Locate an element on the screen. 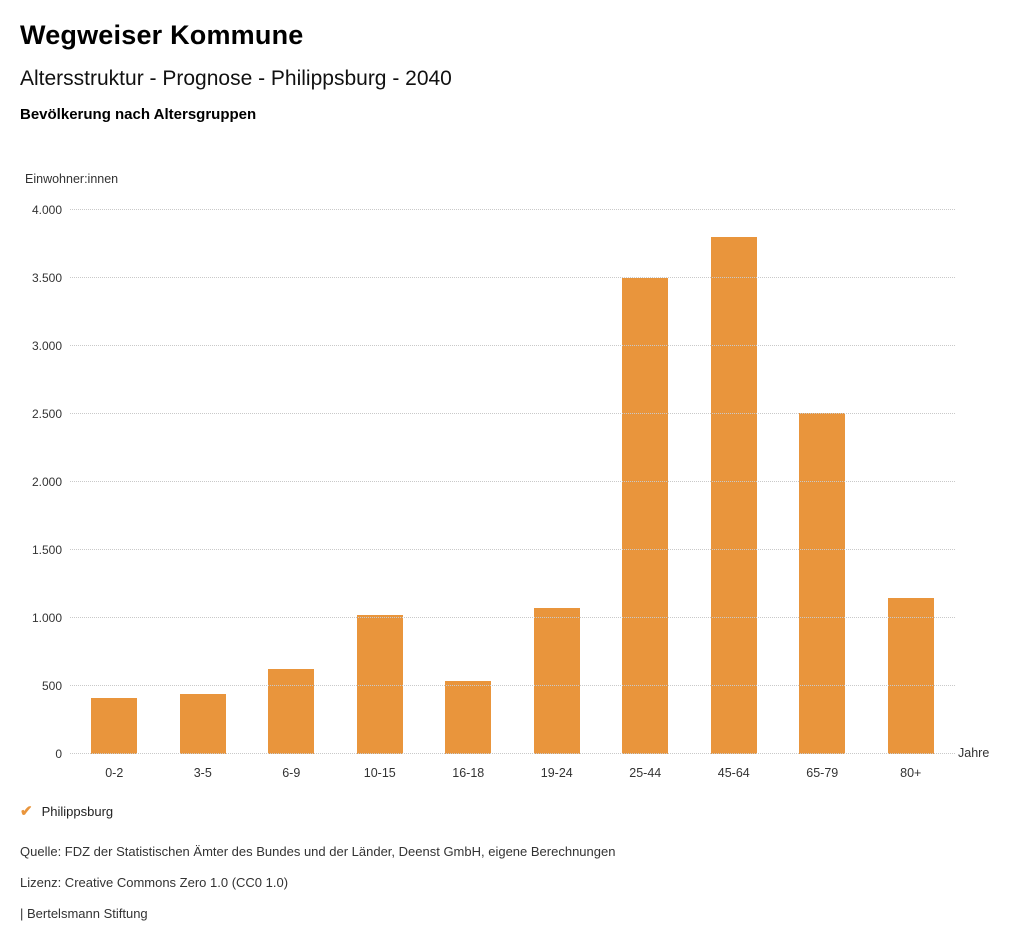  legend-check-icon: ✔ is located at coordinates (26, 811).